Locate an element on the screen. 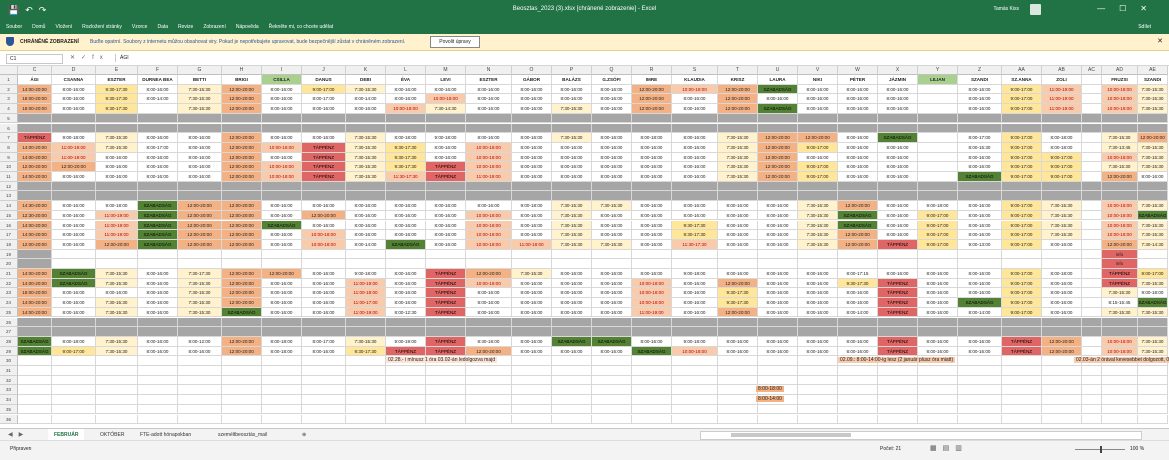  name-header-cell: NIKI is located at coordinates (818, 80).